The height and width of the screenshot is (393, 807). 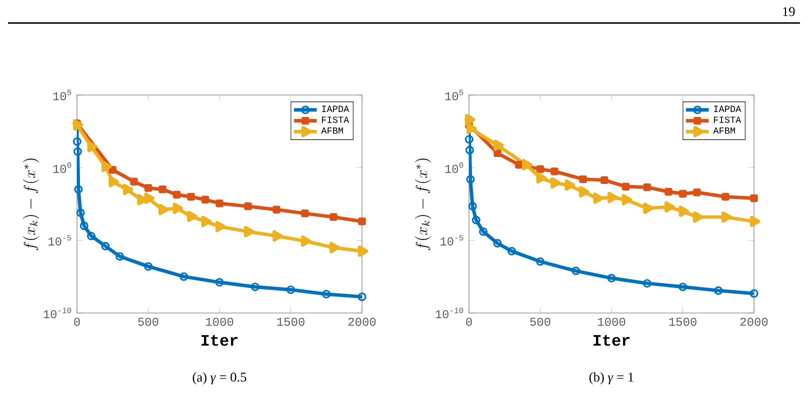 I want to click on text: 19, so click(x=789, y=11).